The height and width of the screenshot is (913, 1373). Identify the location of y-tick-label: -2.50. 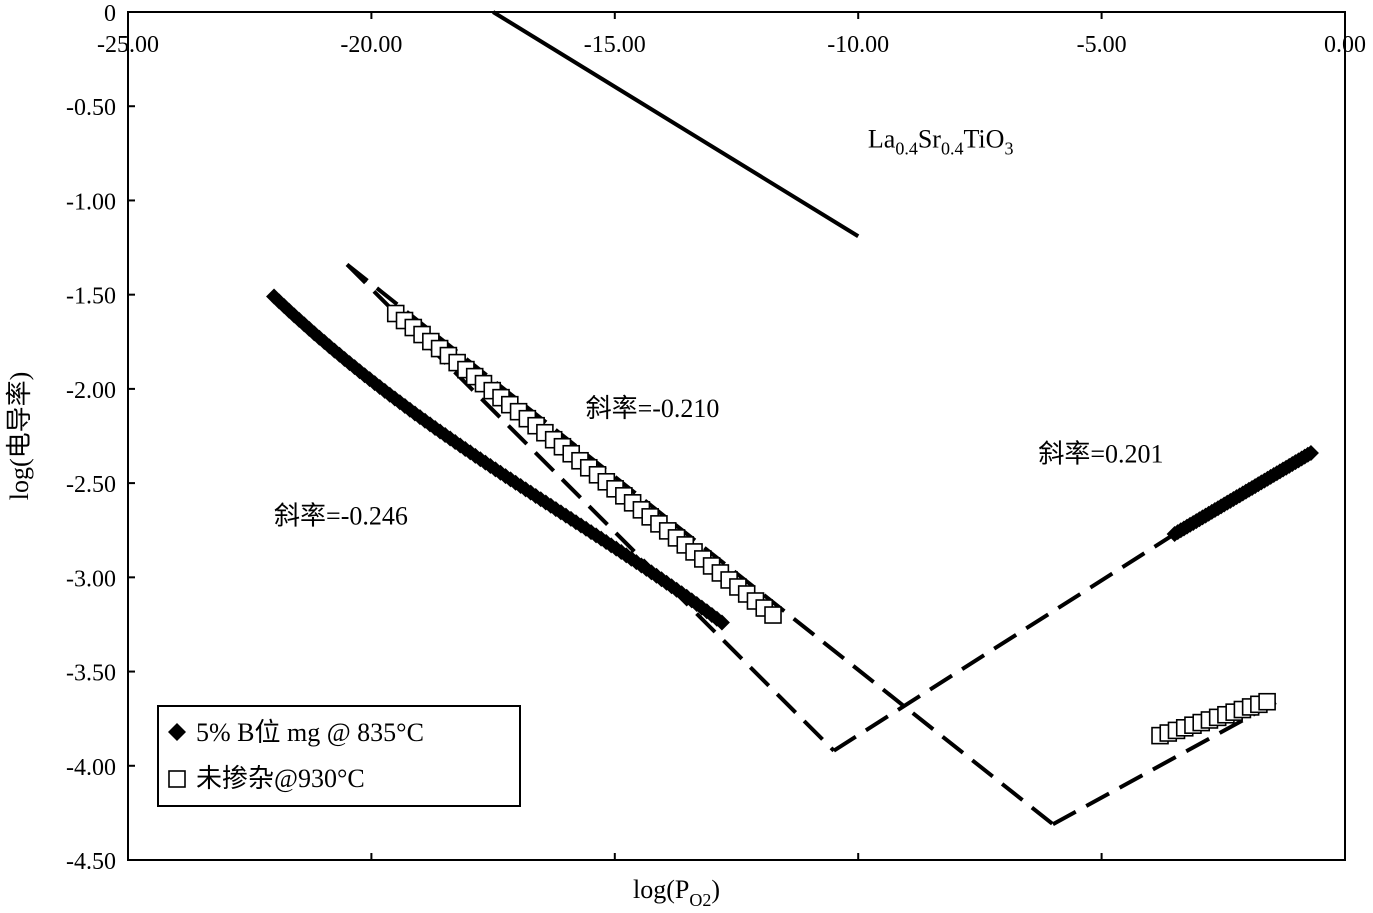
(91, 485).